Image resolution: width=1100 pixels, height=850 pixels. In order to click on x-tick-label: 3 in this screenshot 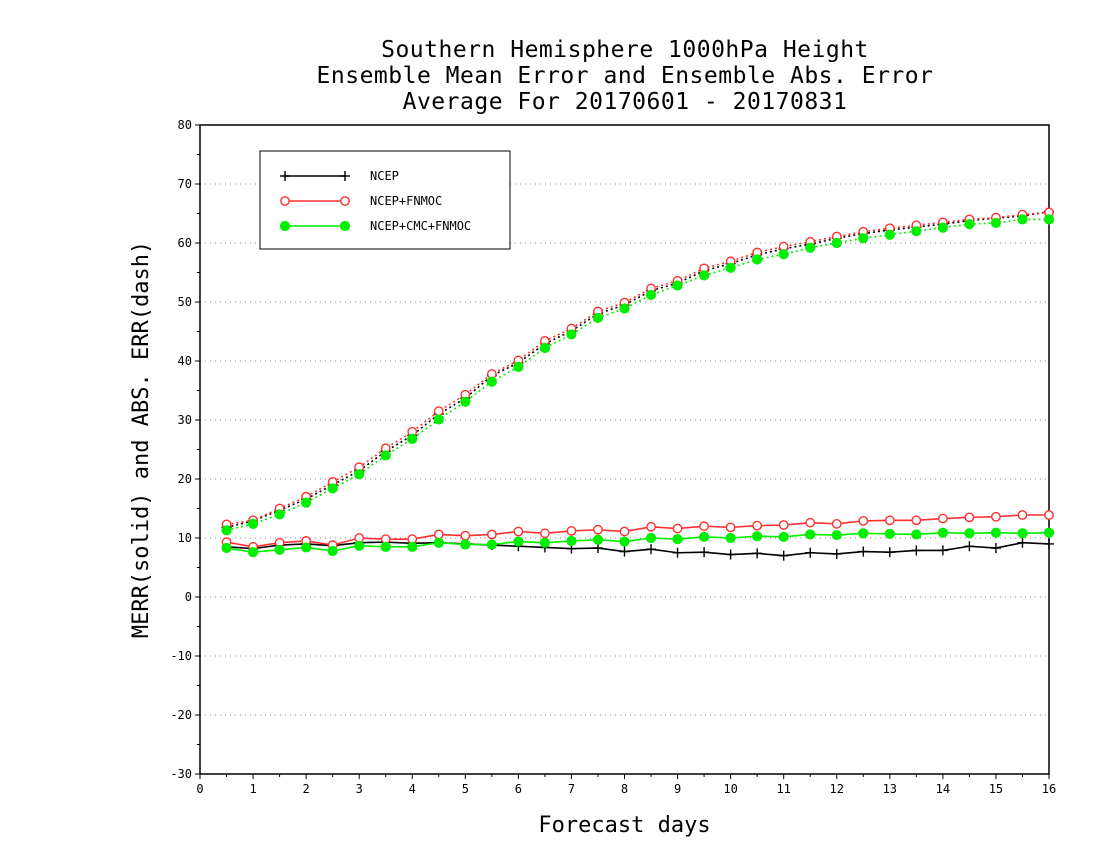, I will do `click(359, 789)`.